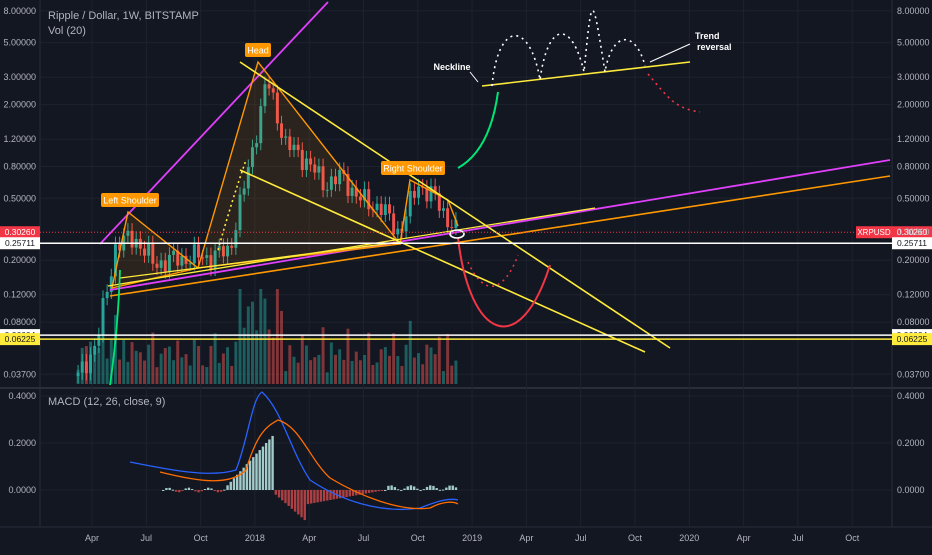 The width and height of the screenshot is (932, 555). I want to click on macd-left-tick: 0.4000, so click(22, 396).